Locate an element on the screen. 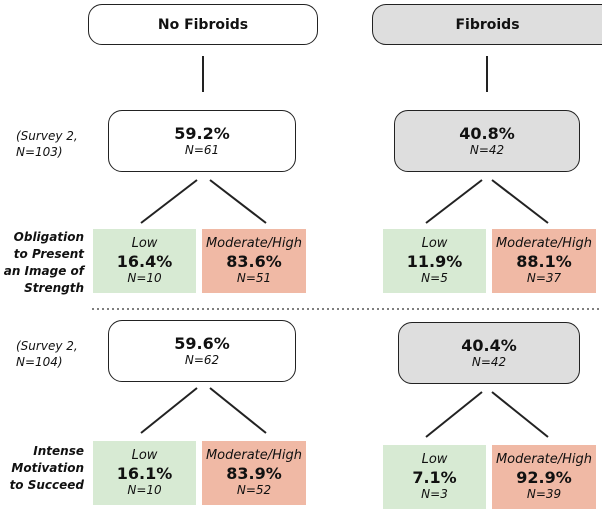 The height and width of the screenshot is (513, 602). survey-label-section-1: (Survey 2, N=103) is located at coordinates (47, 144).